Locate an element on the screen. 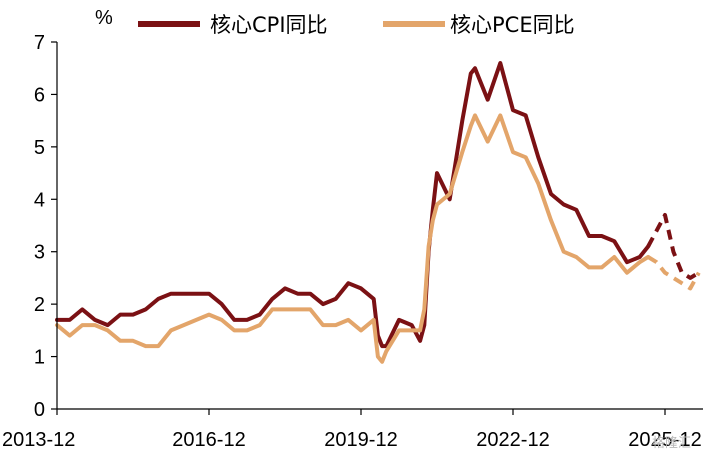 This screenshot has width=725, height=455. y-tick-label: 6 is located at coordinates (39, 95).